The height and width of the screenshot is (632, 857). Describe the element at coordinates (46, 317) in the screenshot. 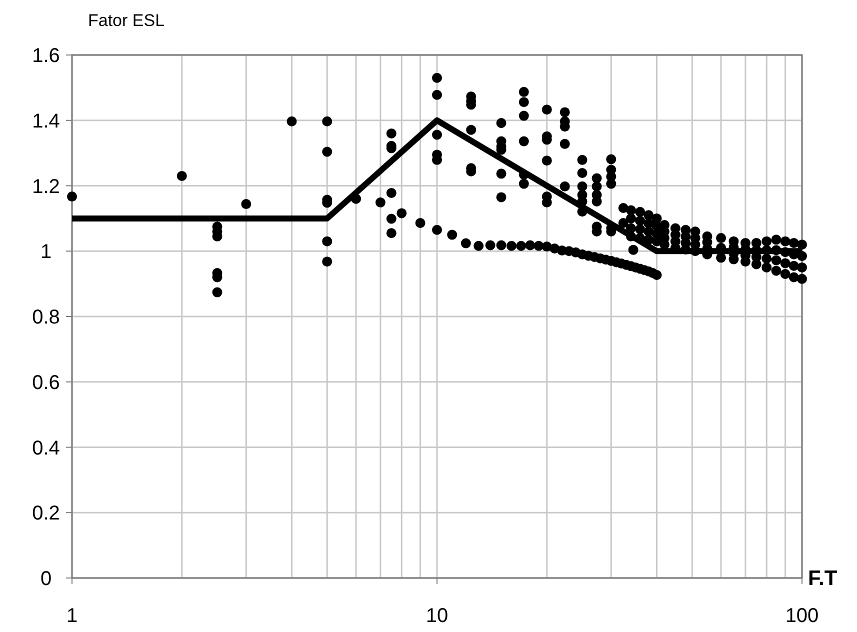

I see `y-tick-label: 0.8` at that location.